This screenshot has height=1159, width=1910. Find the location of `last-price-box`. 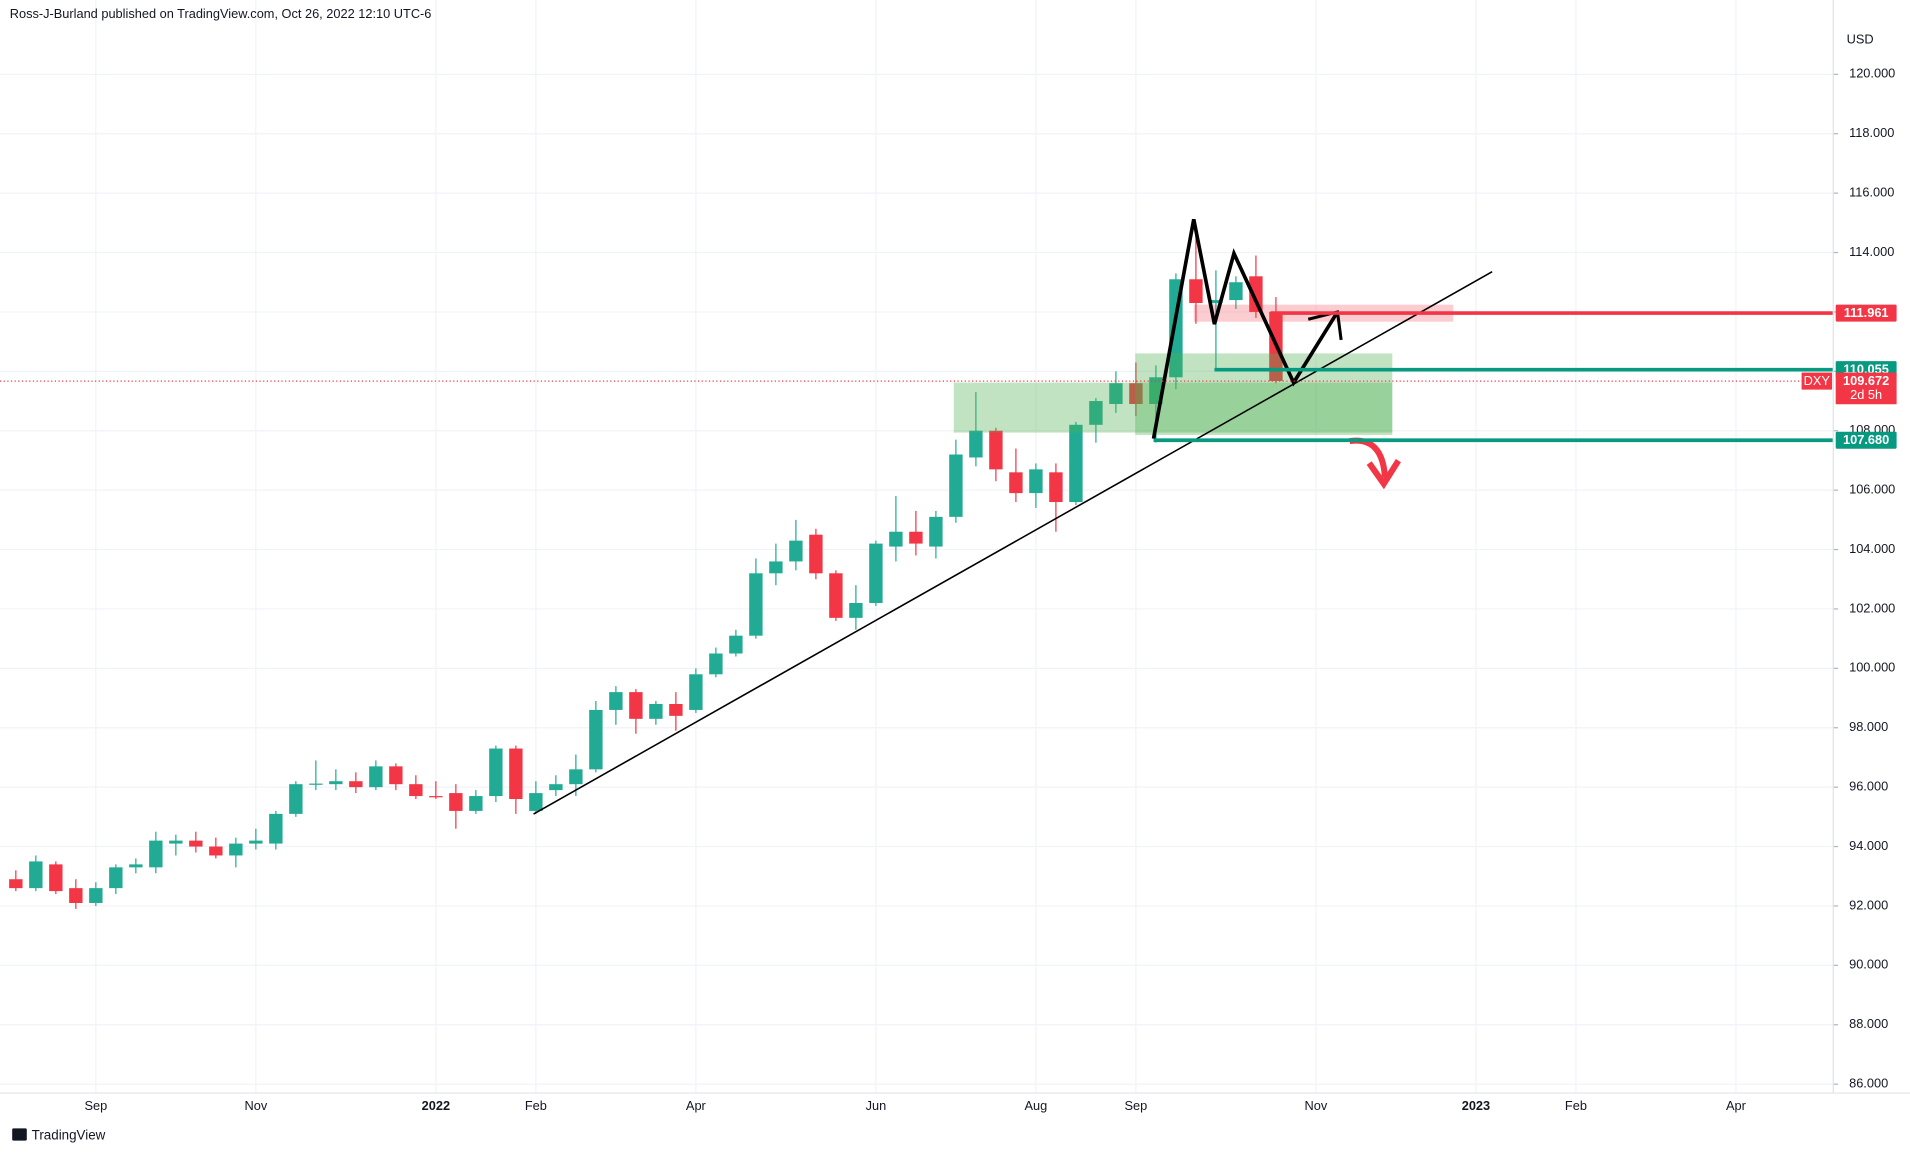

last-price-box is located at coordinates (1866, 388).